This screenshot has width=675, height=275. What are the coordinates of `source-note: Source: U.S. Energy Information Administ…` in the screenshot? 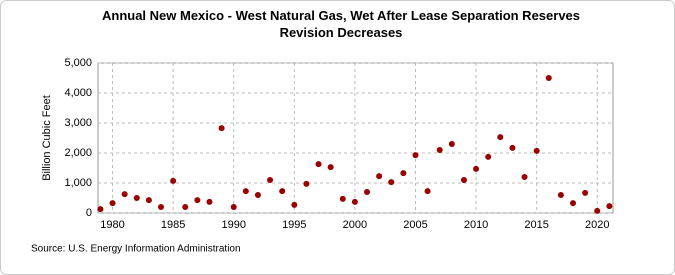 It's located at (136, 249).